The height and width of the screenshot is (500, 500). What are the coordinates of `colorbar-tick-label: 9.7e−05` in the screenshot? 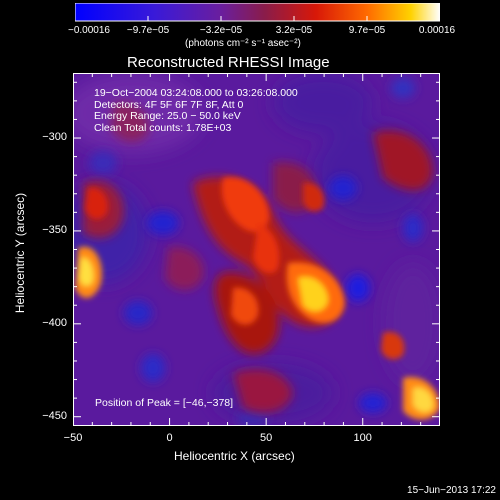 It's located at (367, 30).